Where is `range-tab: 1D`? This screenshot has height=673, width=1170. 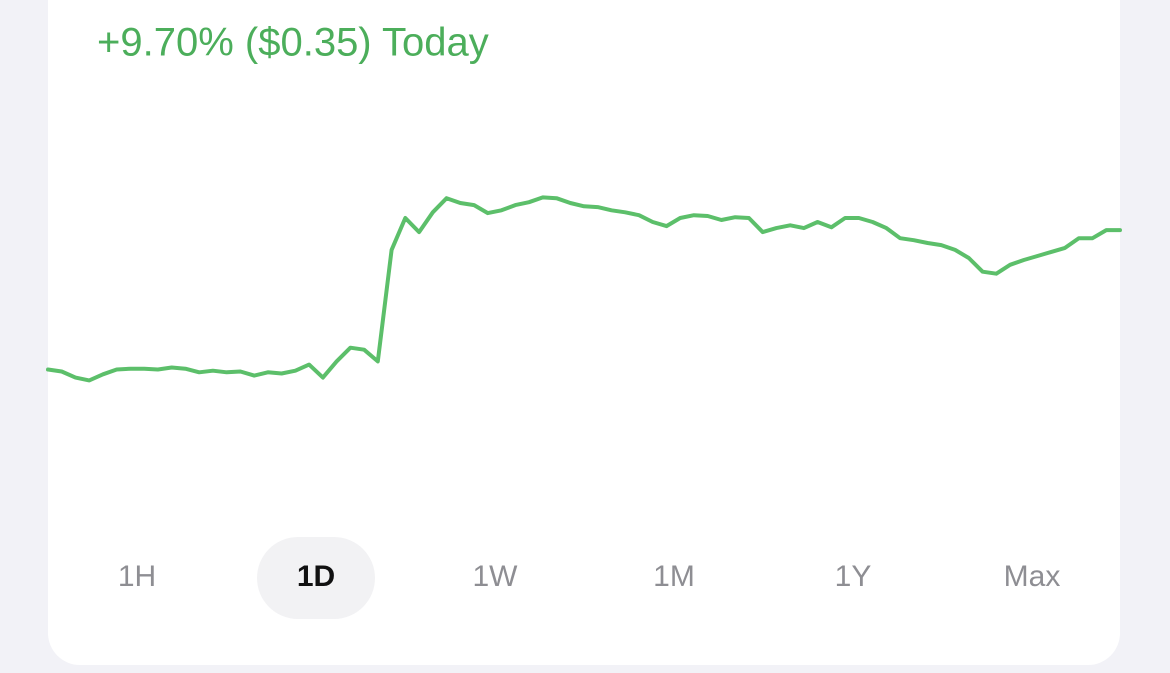
range-tab: 1D is located at coordinates (316, 576).